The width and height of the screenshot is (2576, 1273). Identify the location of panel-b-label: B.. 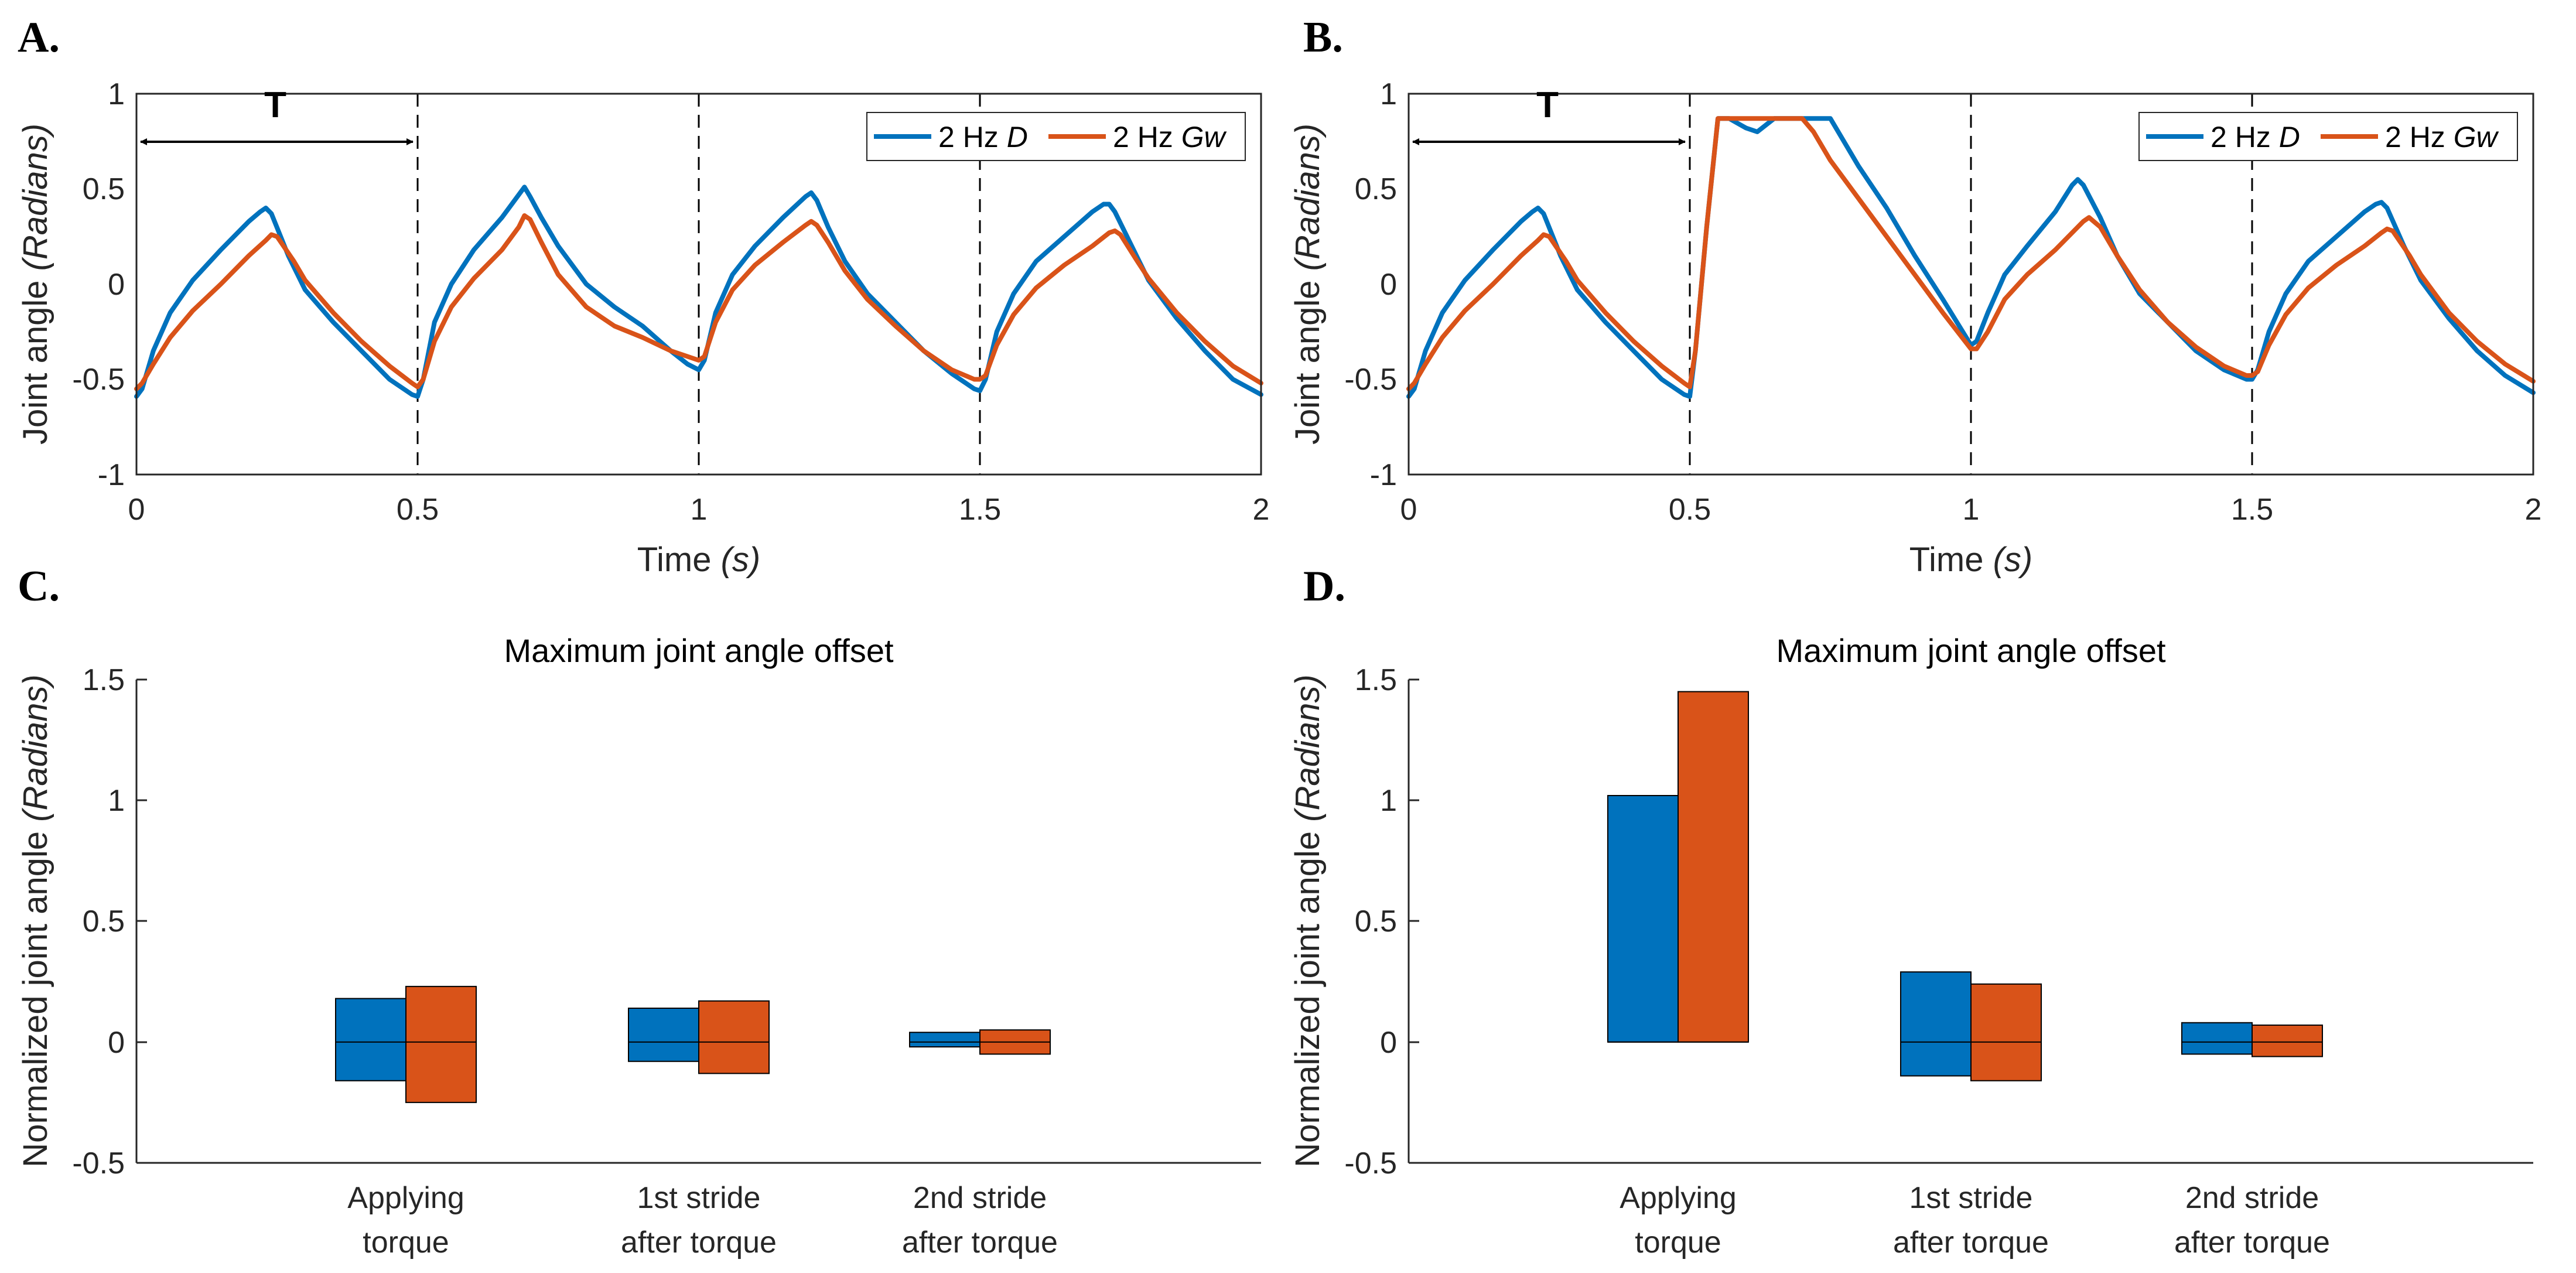
(1323, 37).